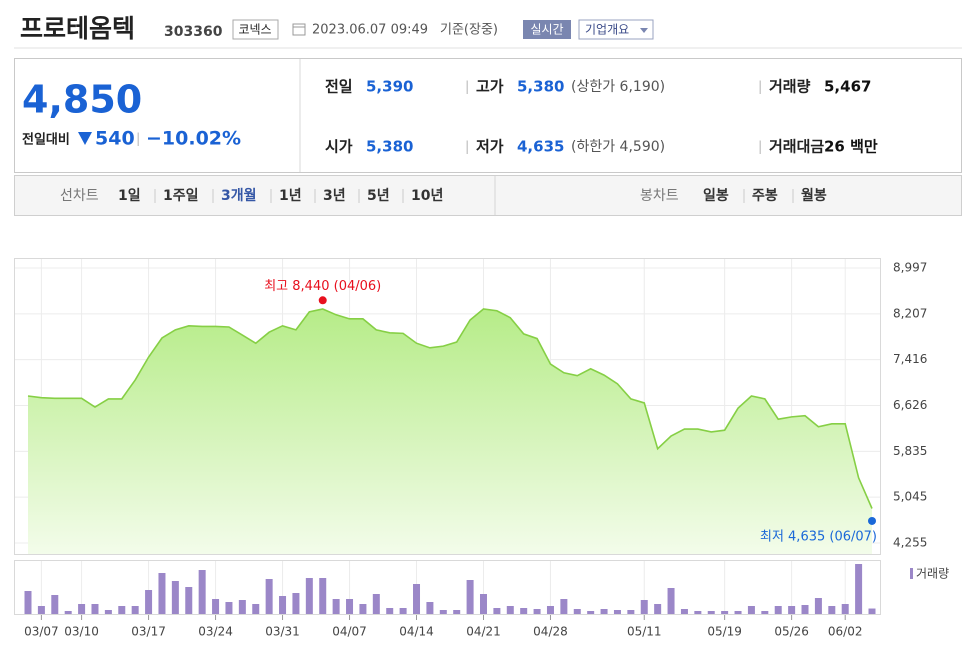 The image size is (965, 654). I want to click on period-tab: 3년, so click(334, 196).